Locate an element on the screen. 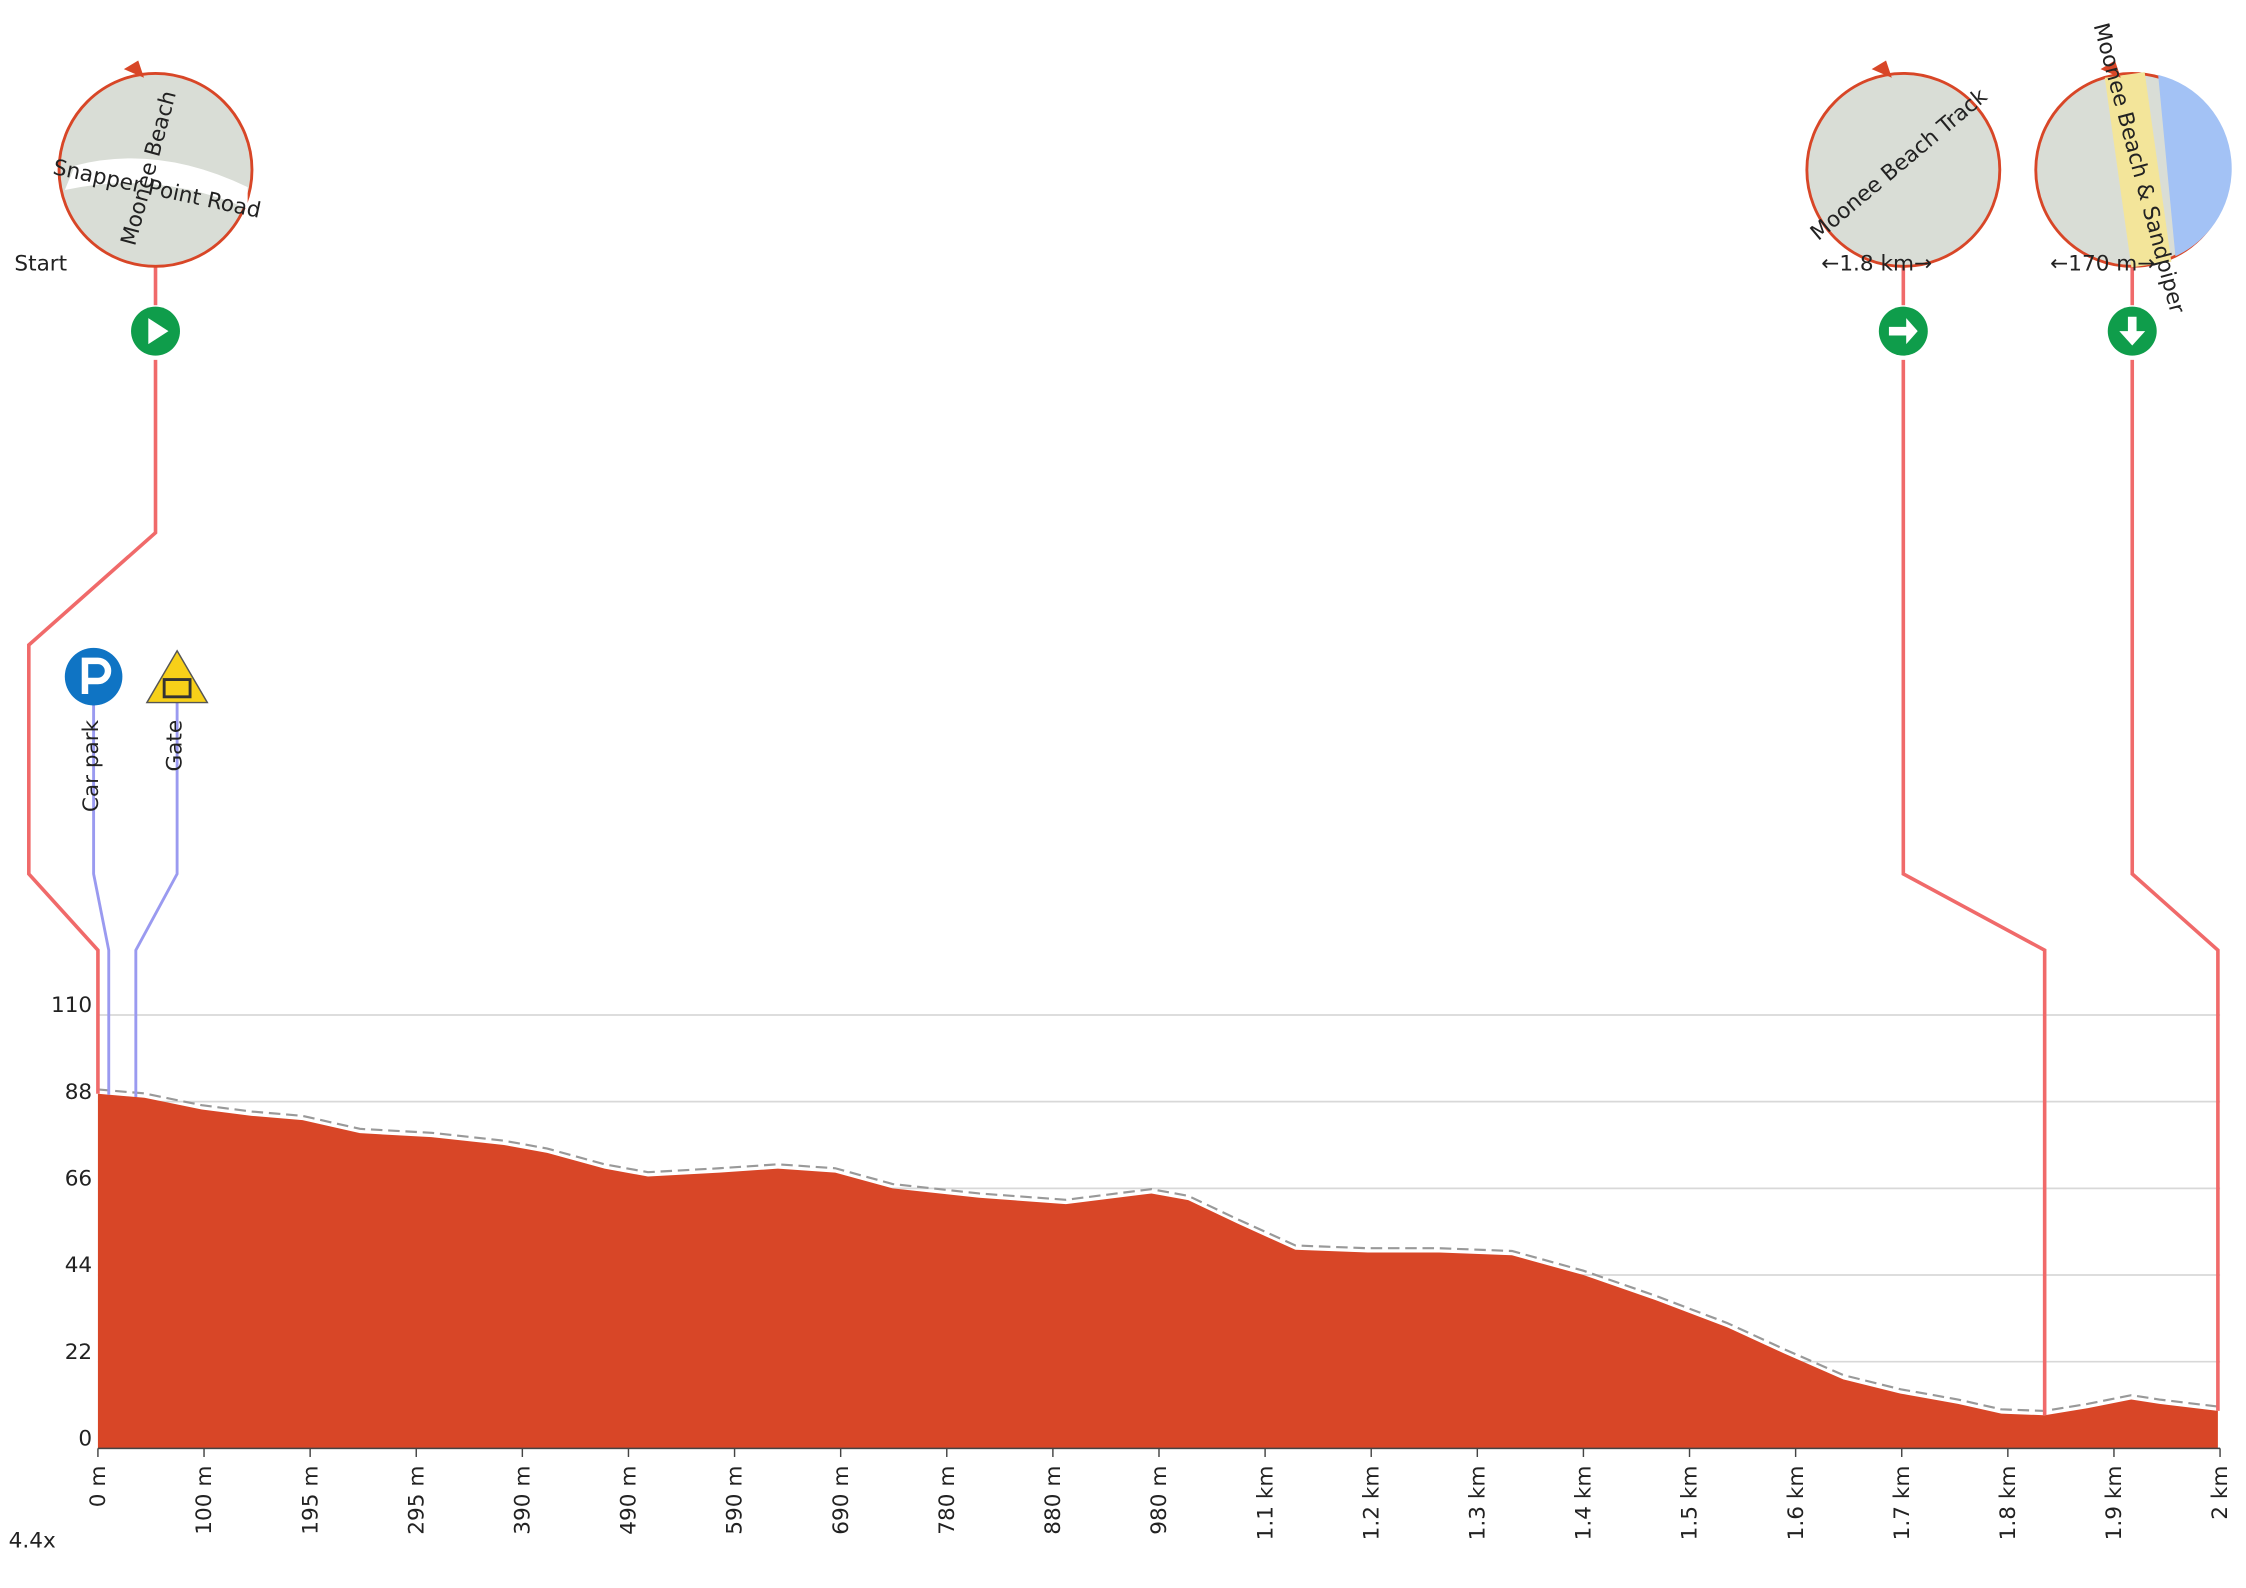  x-tick-label: 100 m is located at coordinates (204, 1500).